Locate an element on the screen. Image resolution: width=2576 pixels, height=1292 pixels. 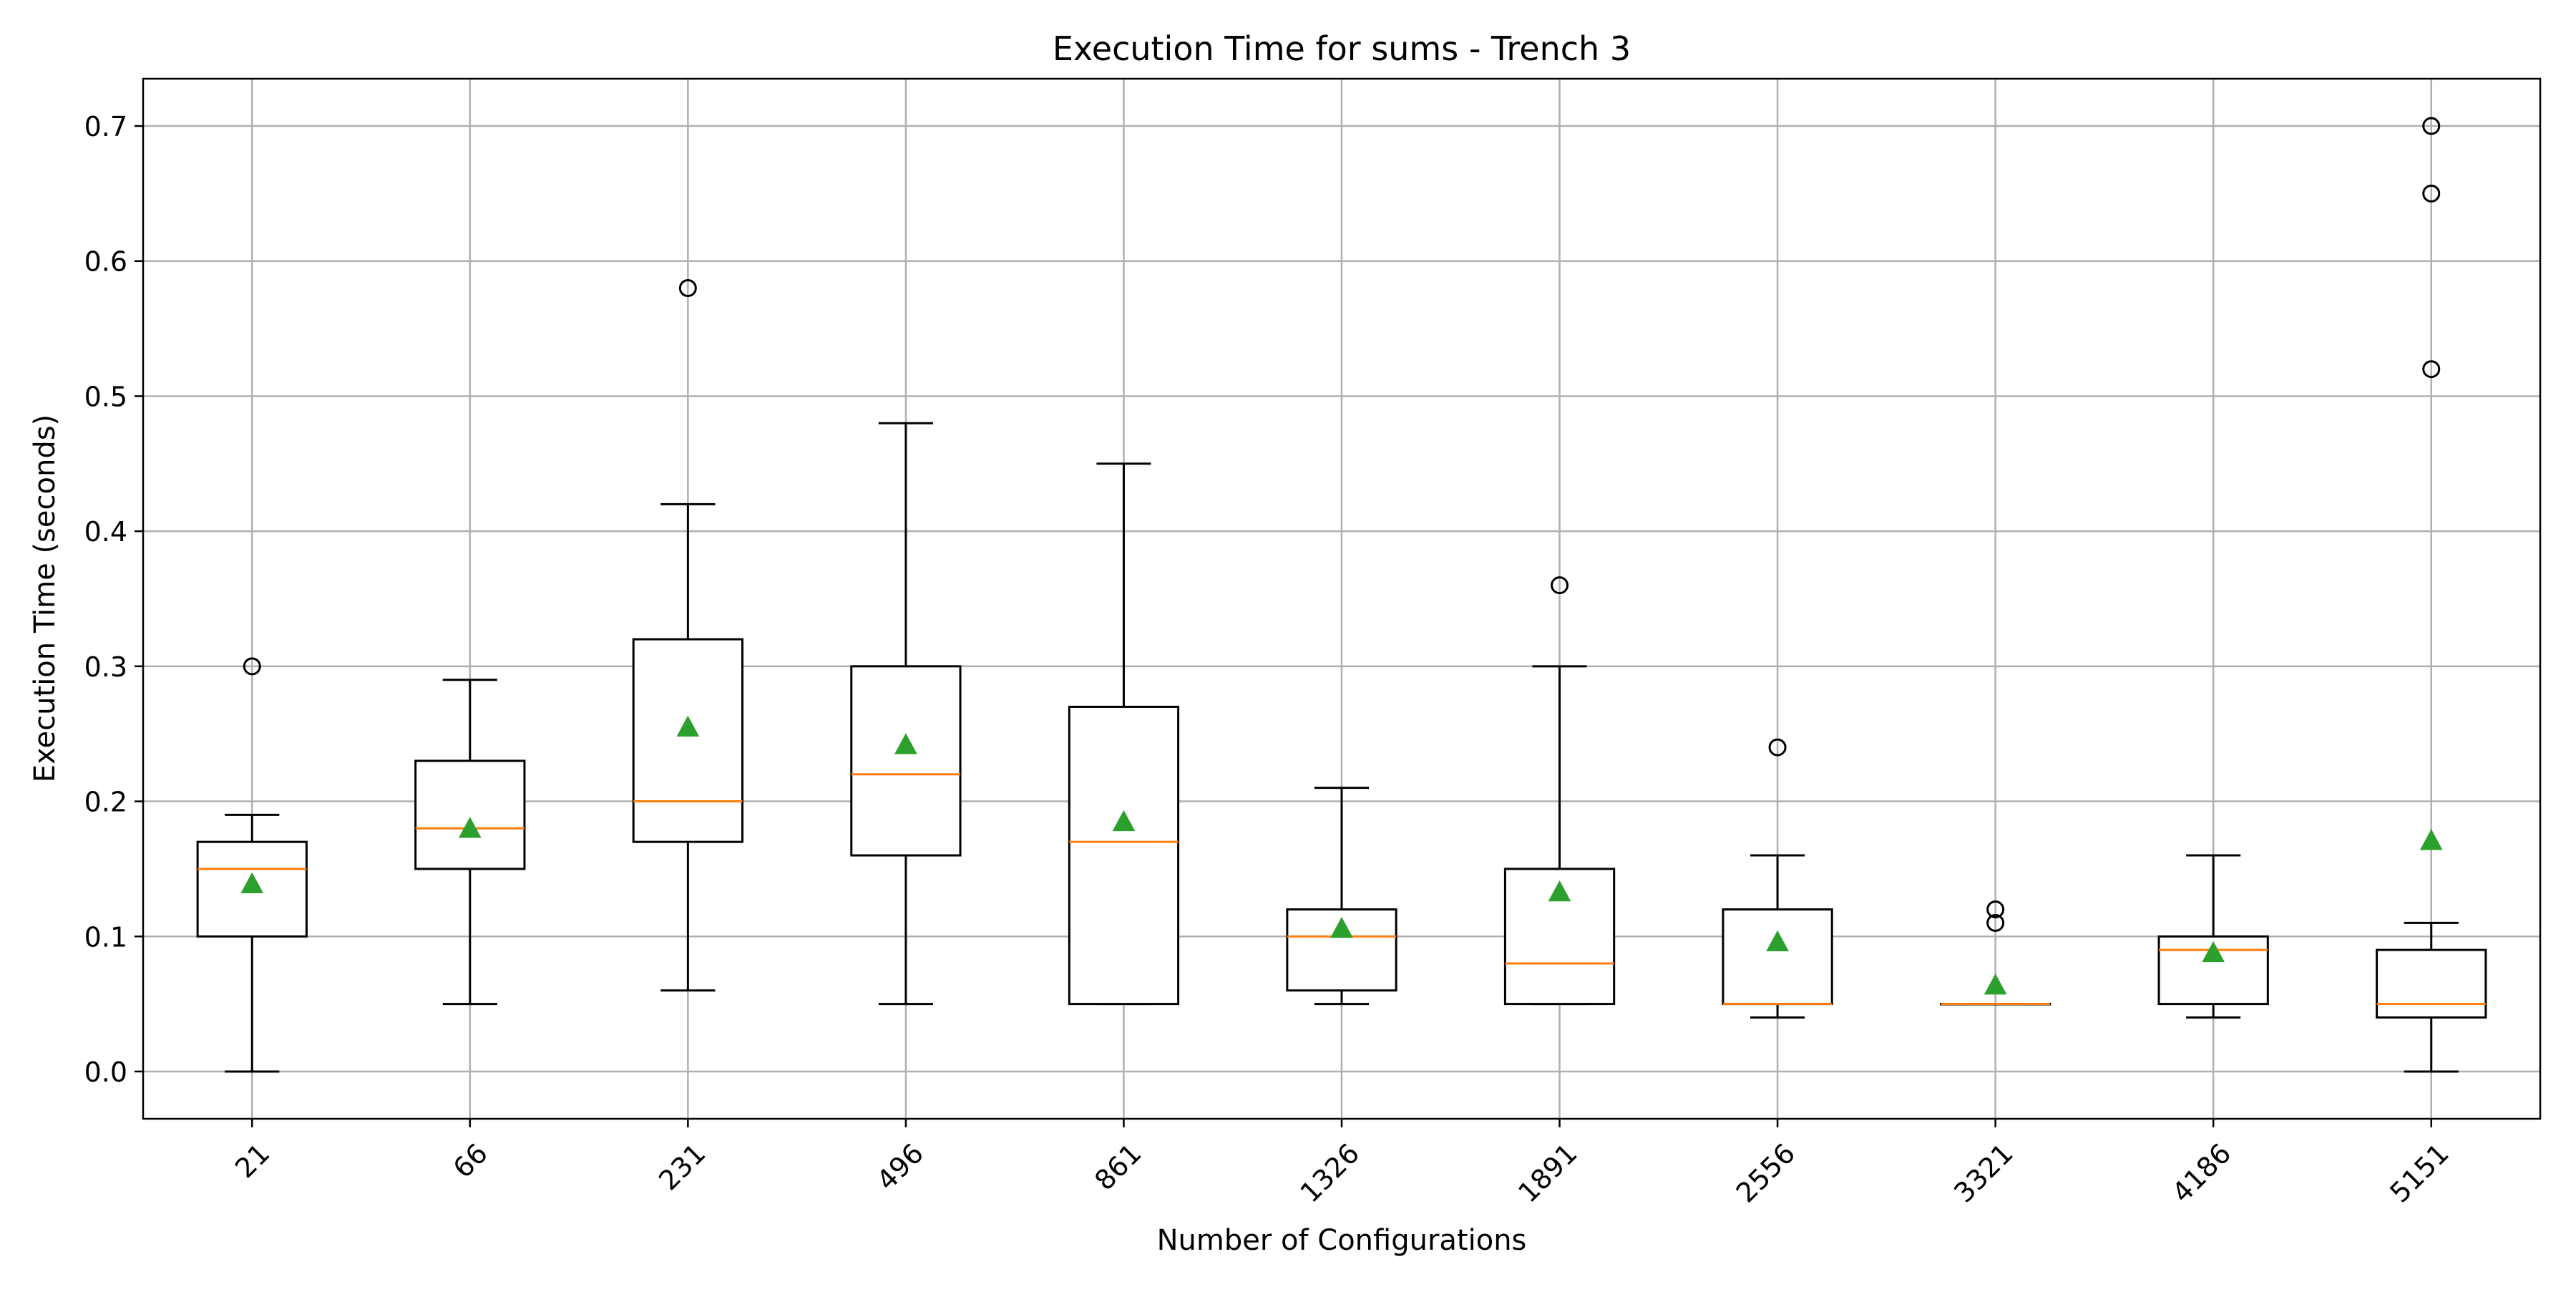
y-tick-label: 0.0 is located at coordinates (105, 1072).